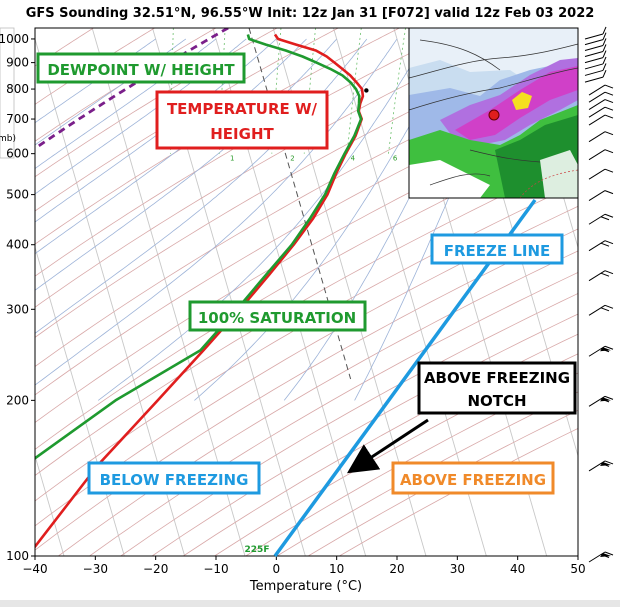 The height and width of the screenshot is (607, 620). Describe the element at coordinates (17, 195) in the screenshot. I see `y-tick-label: 500` at that location.